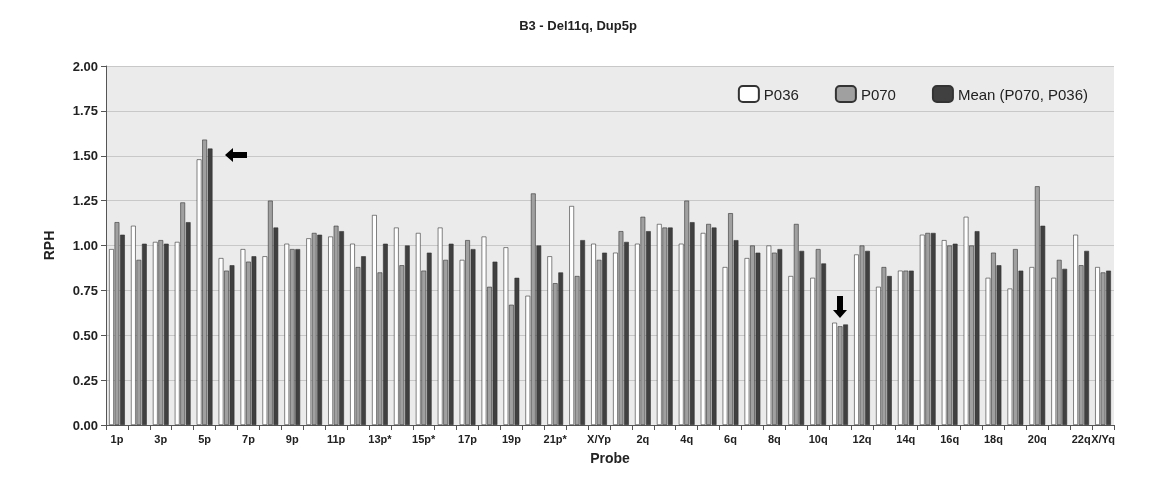 The height and width of the screenshot is (498, 1156). Describe the element at coordinates (1103, 438) in the screenshot. I see `x-tick-label: X/Yq` at that location.